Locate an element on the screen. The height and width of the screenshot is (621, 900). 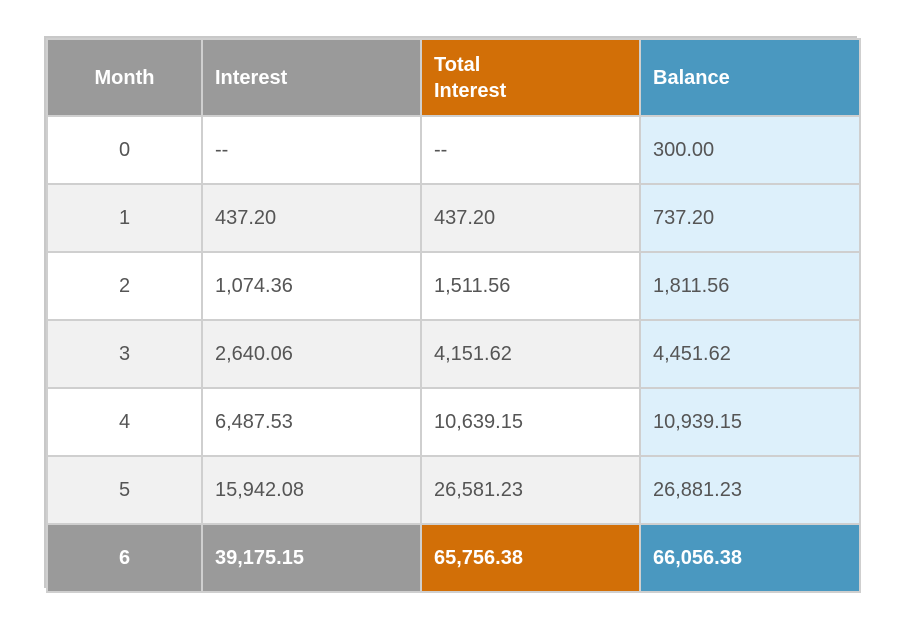
cell-interest: 1,074.36 is located at coordinates (311, 286).